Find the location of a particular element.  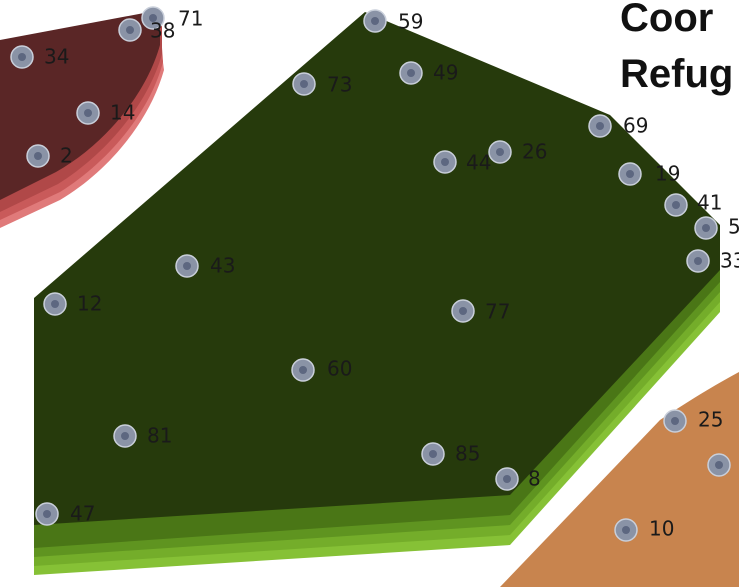

point-label-60: 60 is located at coordinates (339, 369).